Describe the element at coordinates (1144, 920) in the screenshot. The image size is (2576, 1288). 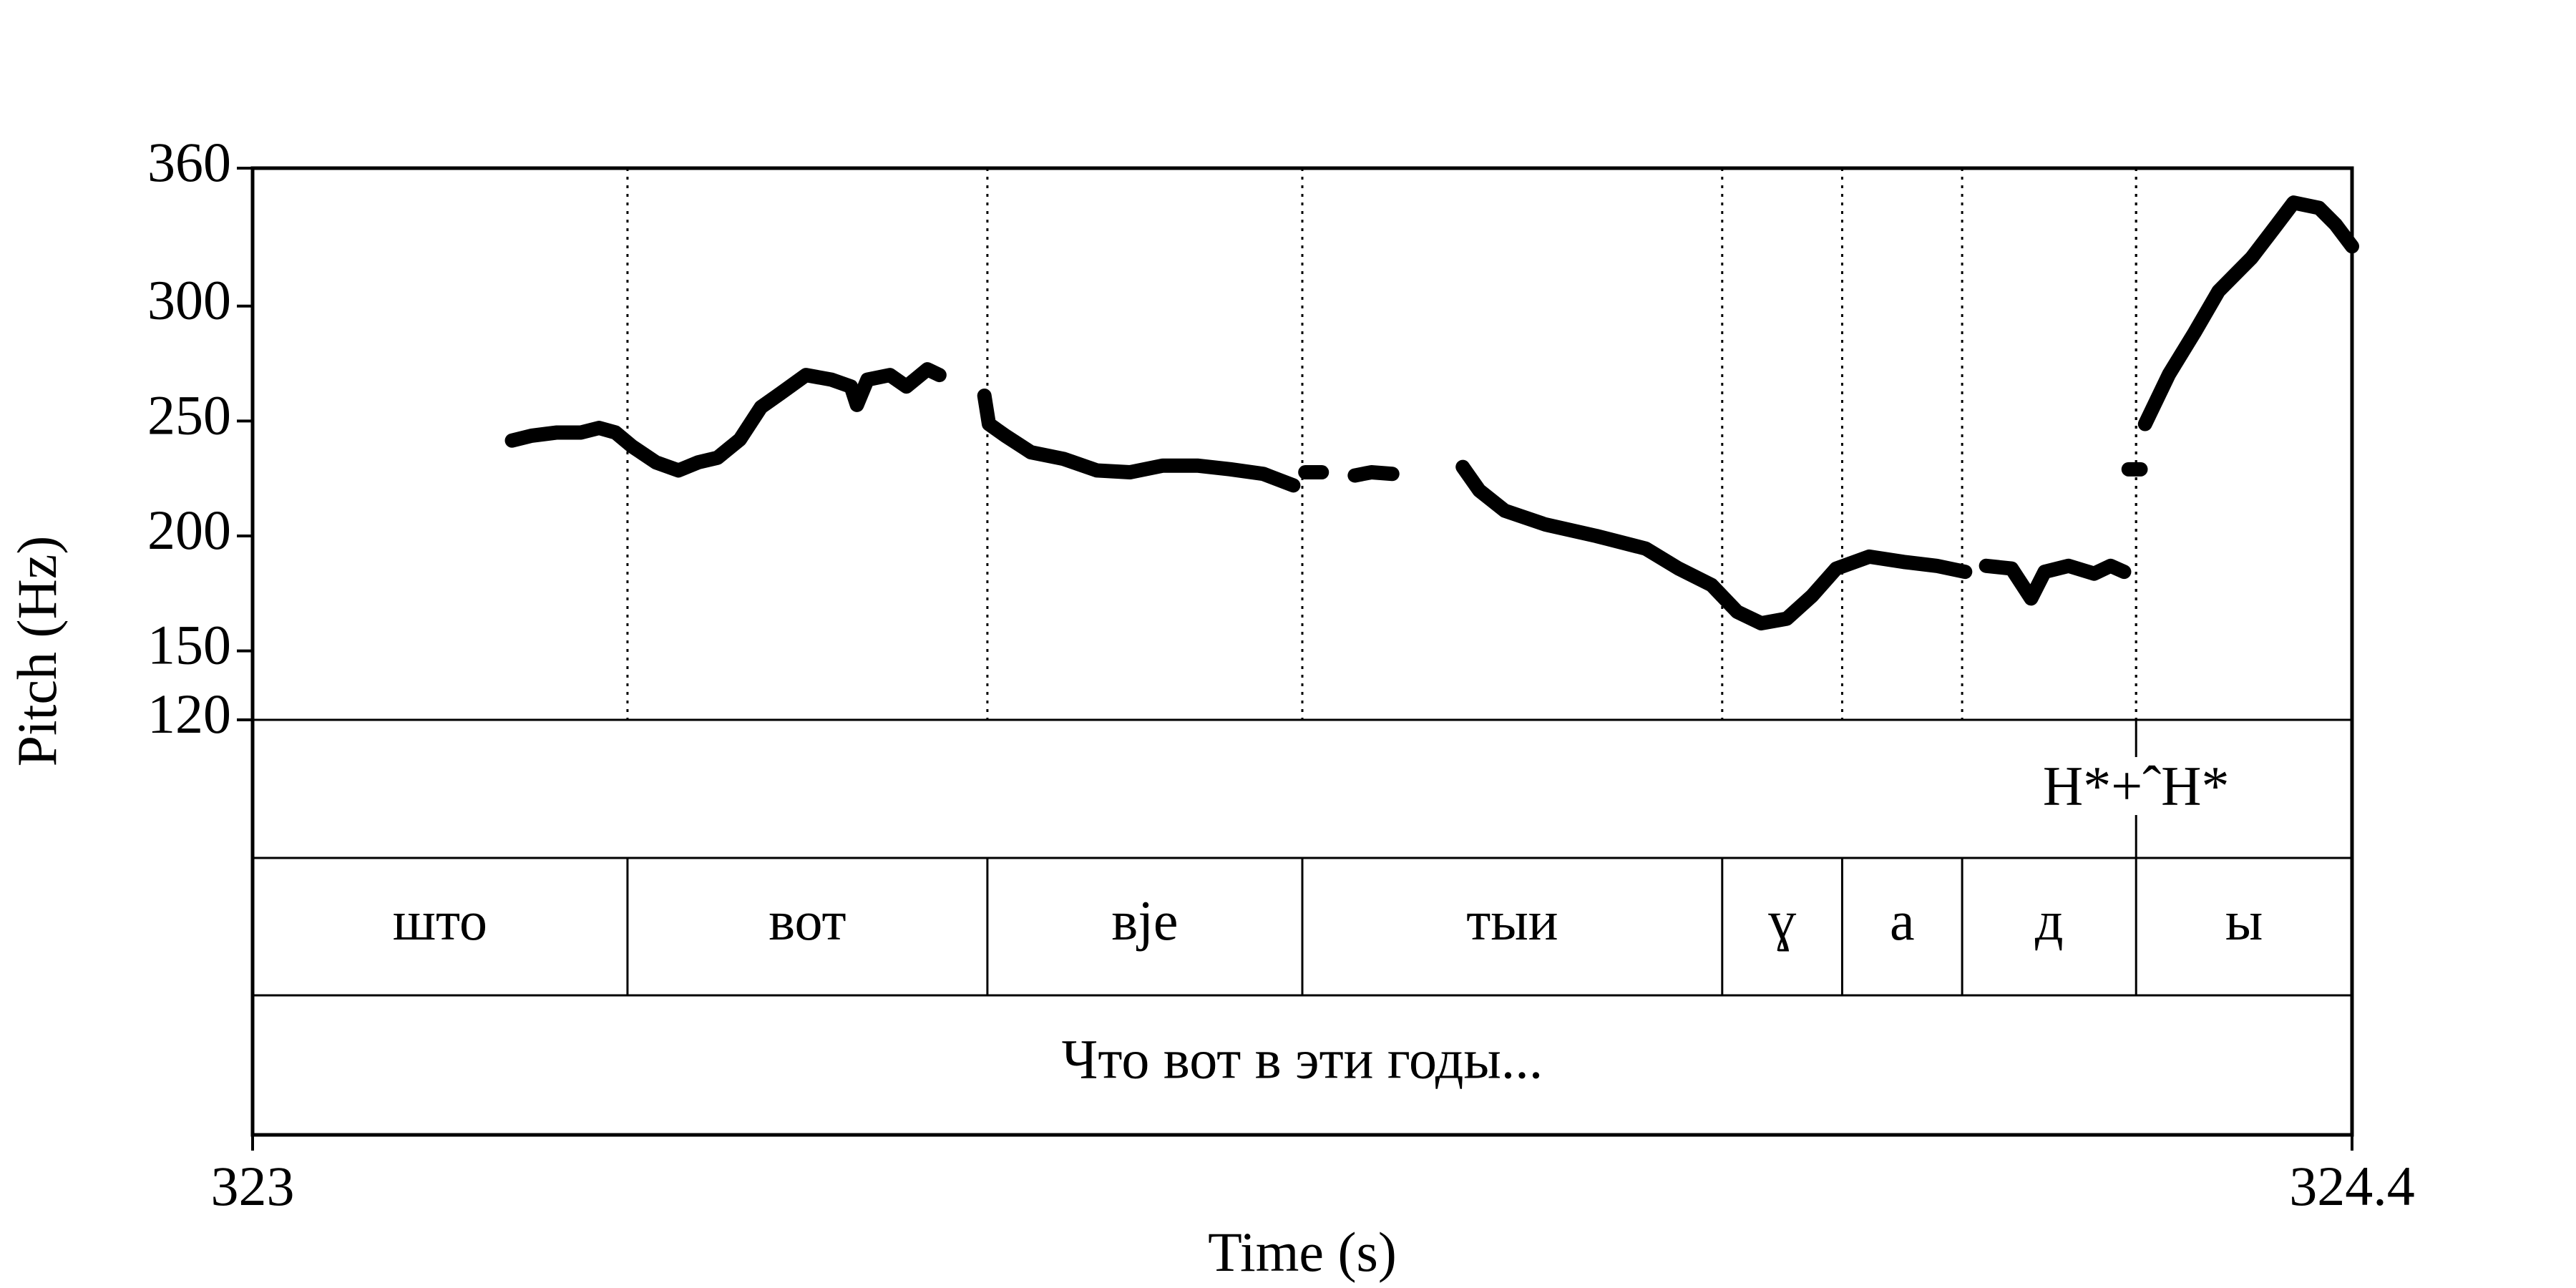
I see `interval-label: вје` at that location.